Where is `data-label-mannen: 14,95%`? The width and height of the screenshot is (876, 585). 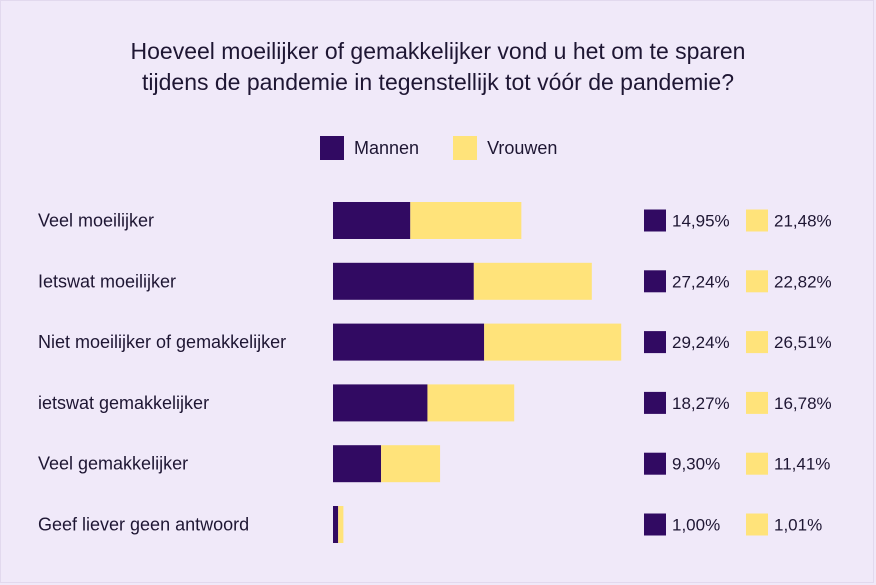
data-label-mannen: 14,95% is located at coordinates (701, 221).